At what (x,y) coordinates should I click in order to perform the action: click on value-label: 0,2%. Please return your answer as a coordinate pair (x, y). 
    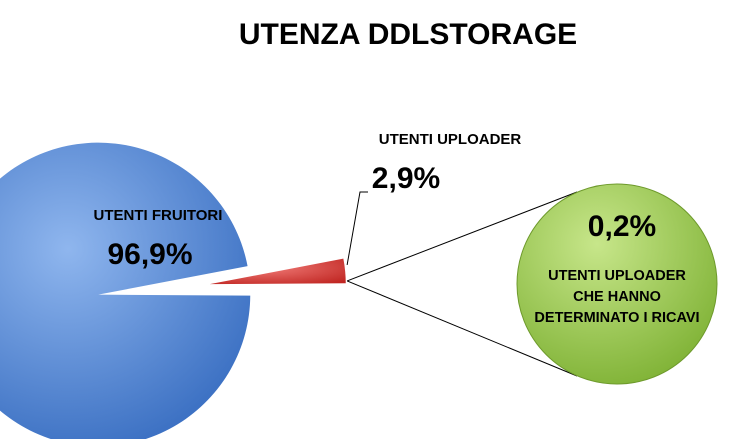
    Looking at the image, I should click on (622, 226).